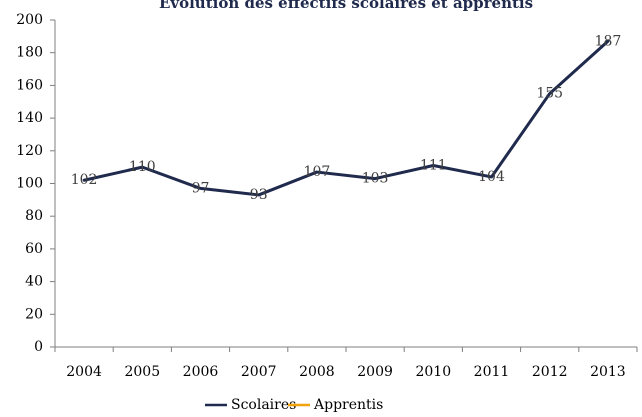 Image resolution: width=642 pixels, height=417 pixels. Describe the element at coordinates (29, 20) in the screenshot. I see `y-tick-label: 200` at that location.